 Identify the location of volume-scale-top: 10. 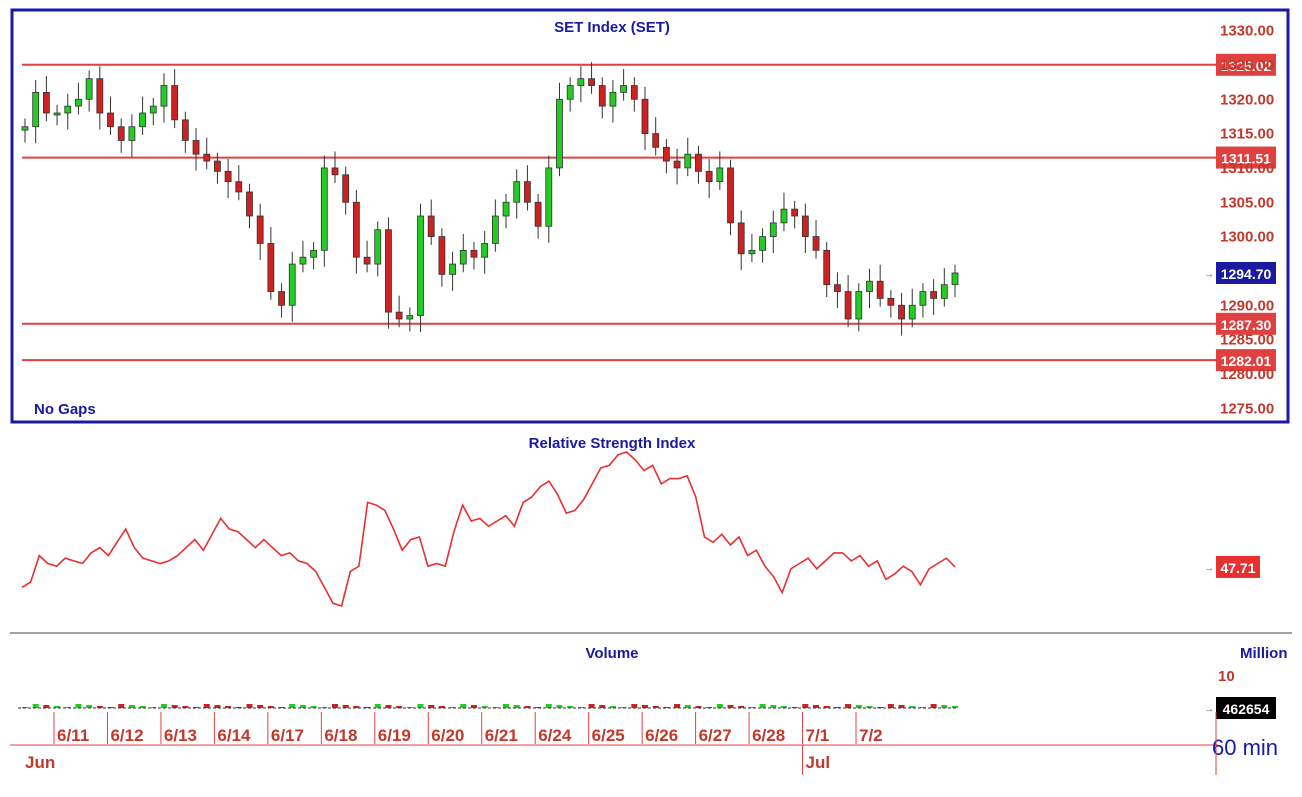
(1226, 676).